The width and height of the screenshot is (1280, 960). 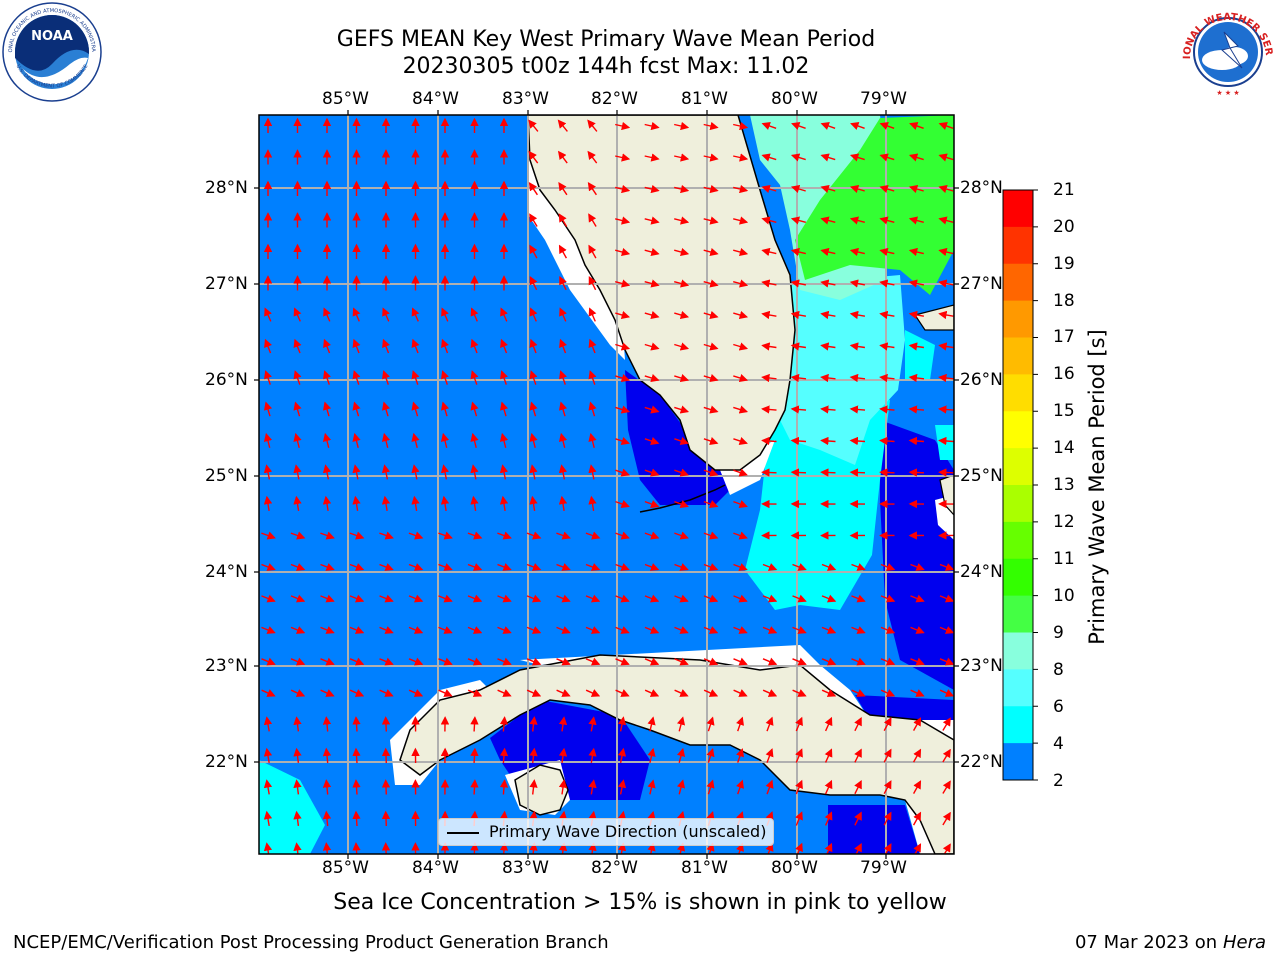 What do you see at coordinates (226, 188) in the screenshot?
I see `lat-label-left: 28°N` at bounding box center [226, 188].